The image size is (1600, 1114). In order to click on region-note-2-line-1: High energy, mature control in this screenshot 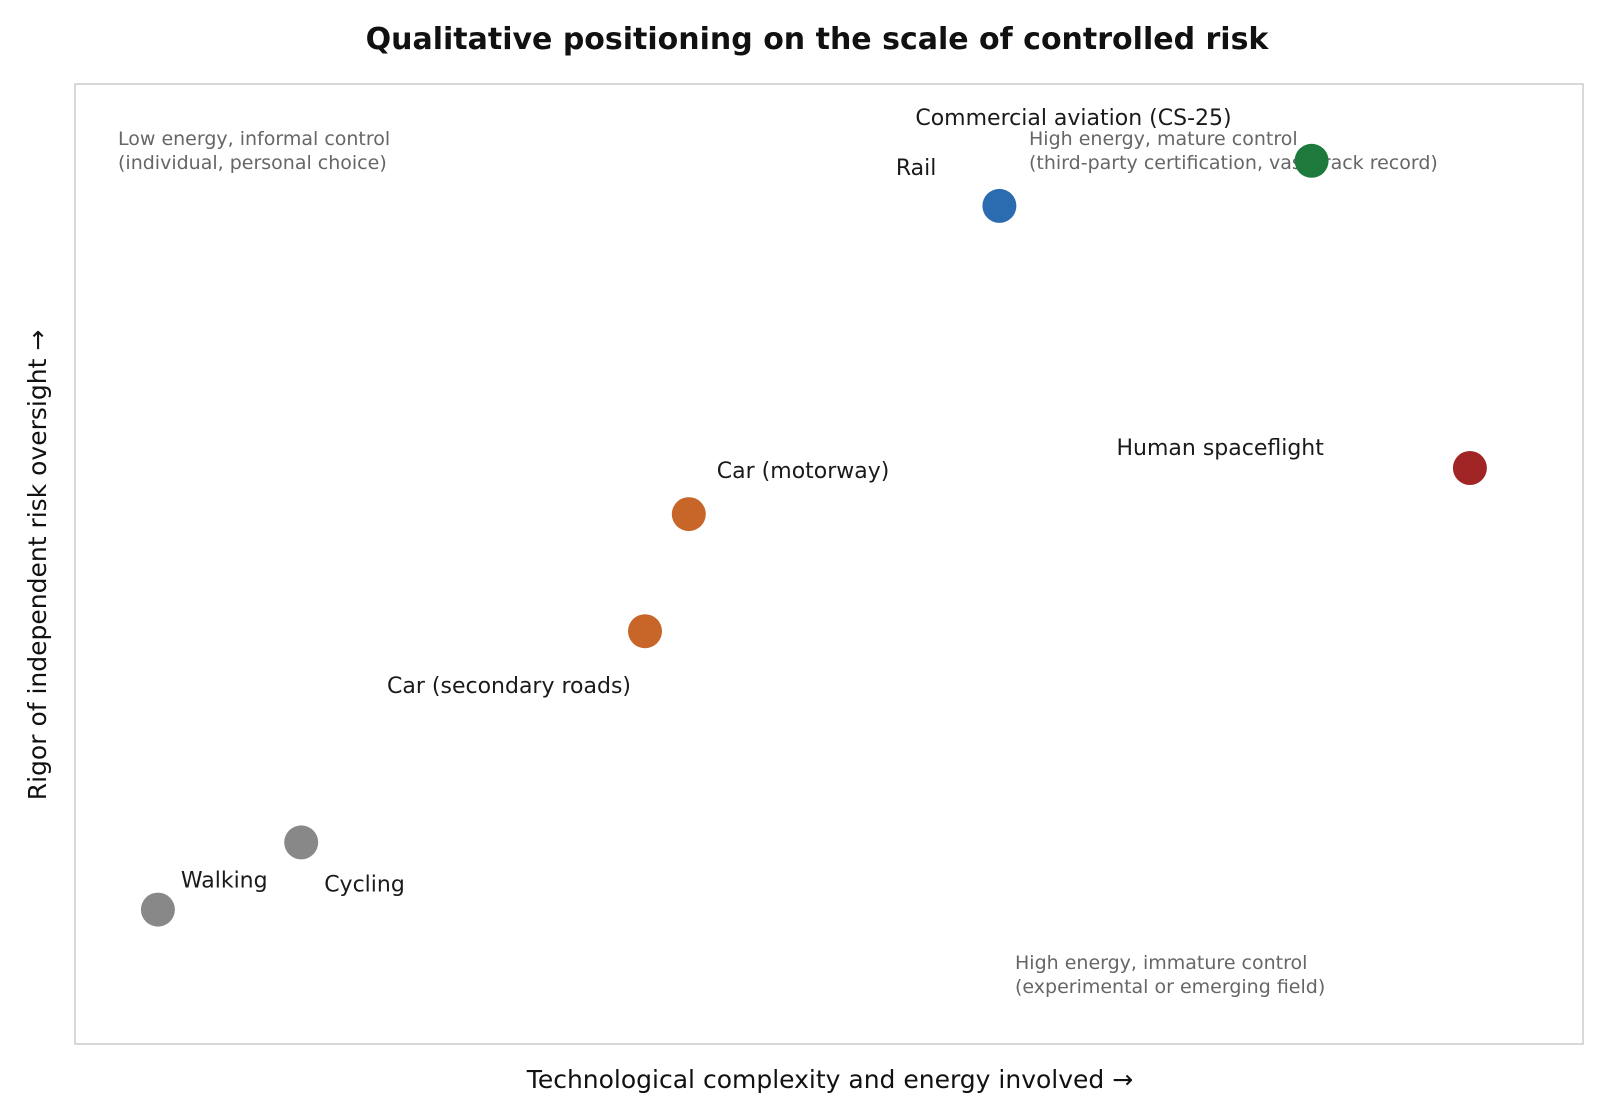, I will do `click(1163, 139)`.